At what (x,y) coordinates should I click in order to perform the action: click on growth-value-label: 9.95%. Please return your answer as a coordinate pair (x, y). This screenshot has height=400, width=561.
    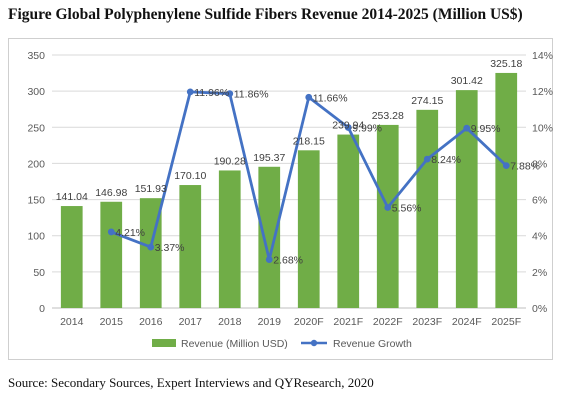
    Looking at the image, I should click on (486, 129).